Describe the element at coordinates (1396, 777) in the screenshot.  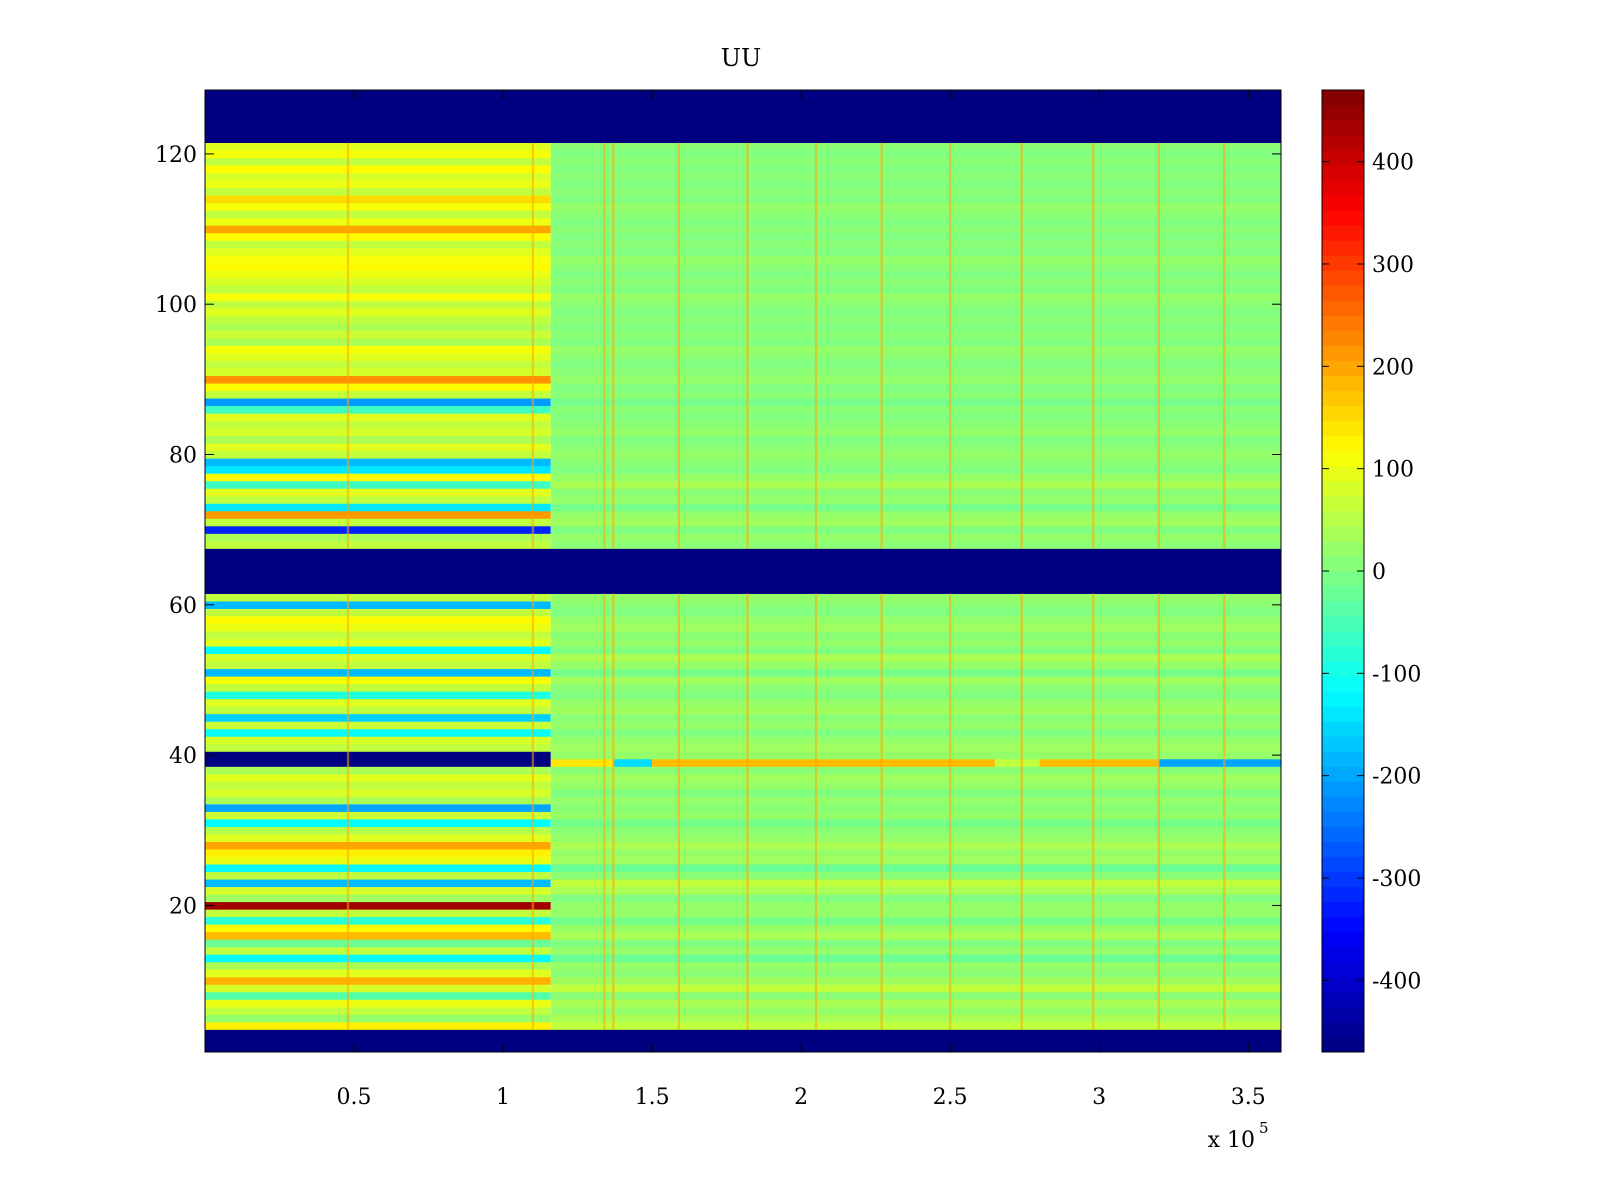
I see `colorbar-tick-label: -200` at that location.